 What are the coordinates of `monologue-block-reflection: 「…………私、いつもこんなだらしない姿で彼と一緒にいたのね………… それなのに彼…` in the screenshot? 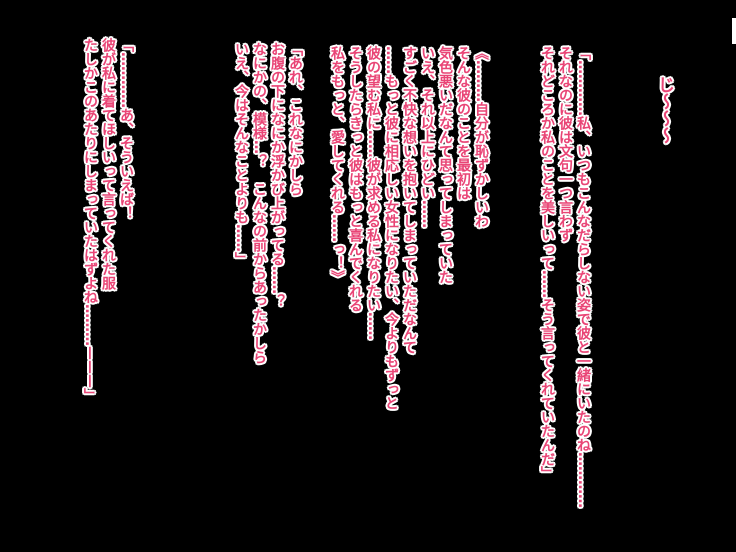 It's located at (565, 296).